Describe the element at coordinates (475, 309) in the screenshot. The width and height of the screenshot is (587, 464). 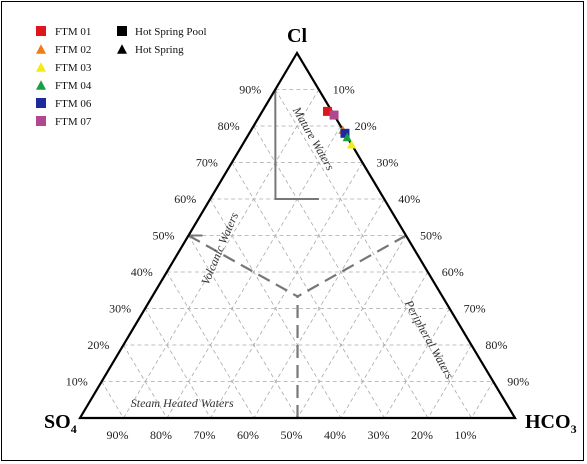
I see `right-tick-label: 70%` at that location.